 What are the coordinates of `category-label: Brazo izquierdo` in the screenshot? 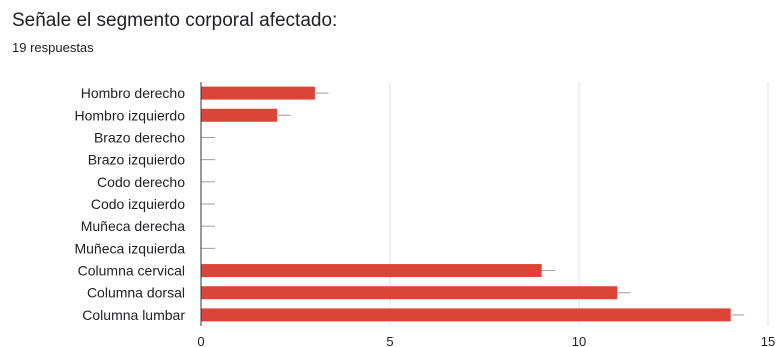 It's located at (136, 160).